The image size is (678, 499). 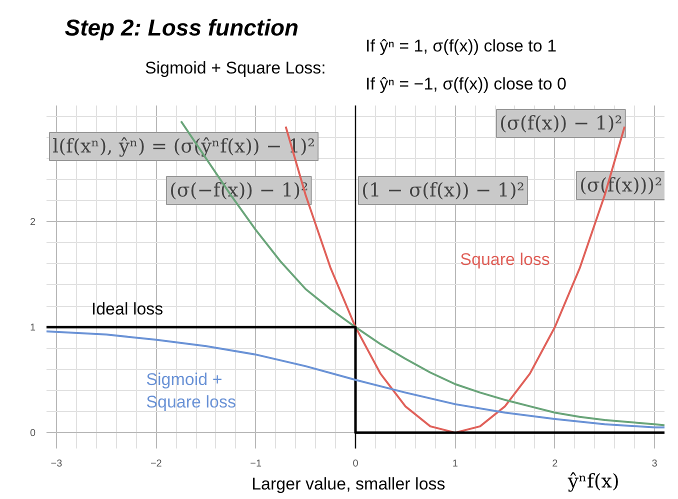 What do you see at coordinates (593, 481) in the screenshot?
I see `x-axis-title: ŷⁿf(x)` at bounding box center [593, 481].